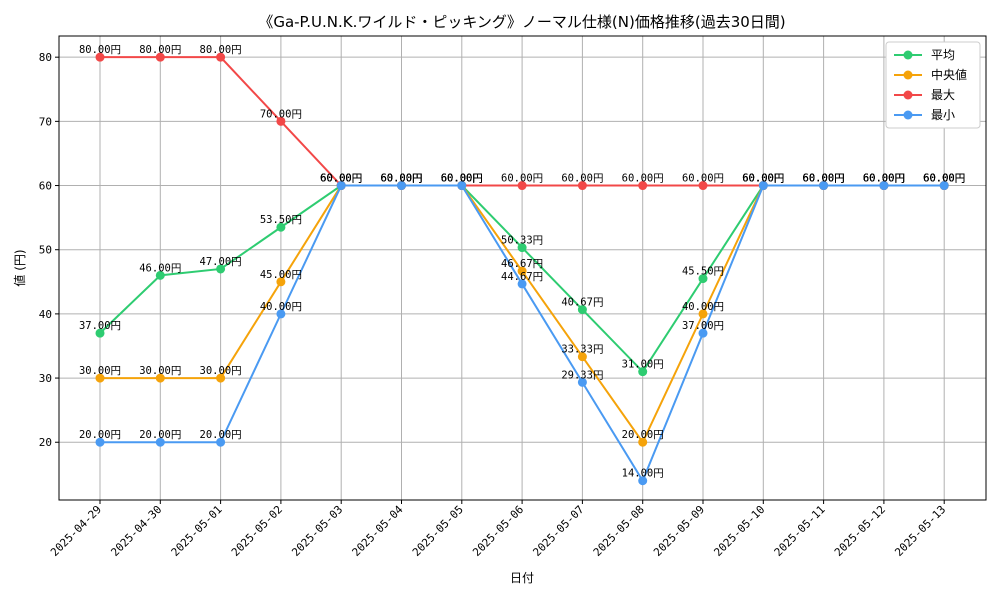 This screenshot has height=600, width=1000. What do you see at coordinates (522, 578) in the screenshot?
I see `x-axis-label: 日付` at bounding box center [522, 578].